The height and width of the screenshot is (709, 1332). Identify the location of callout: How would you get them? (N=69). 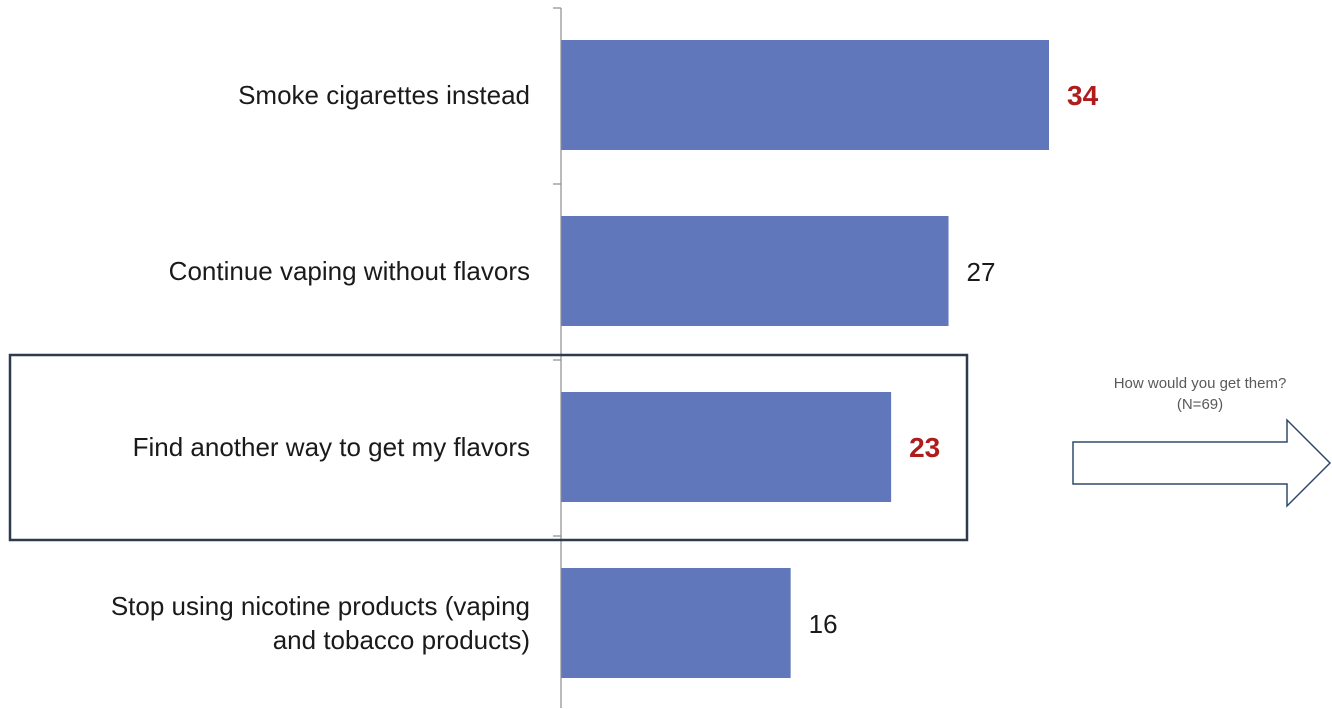
(1202, 441).